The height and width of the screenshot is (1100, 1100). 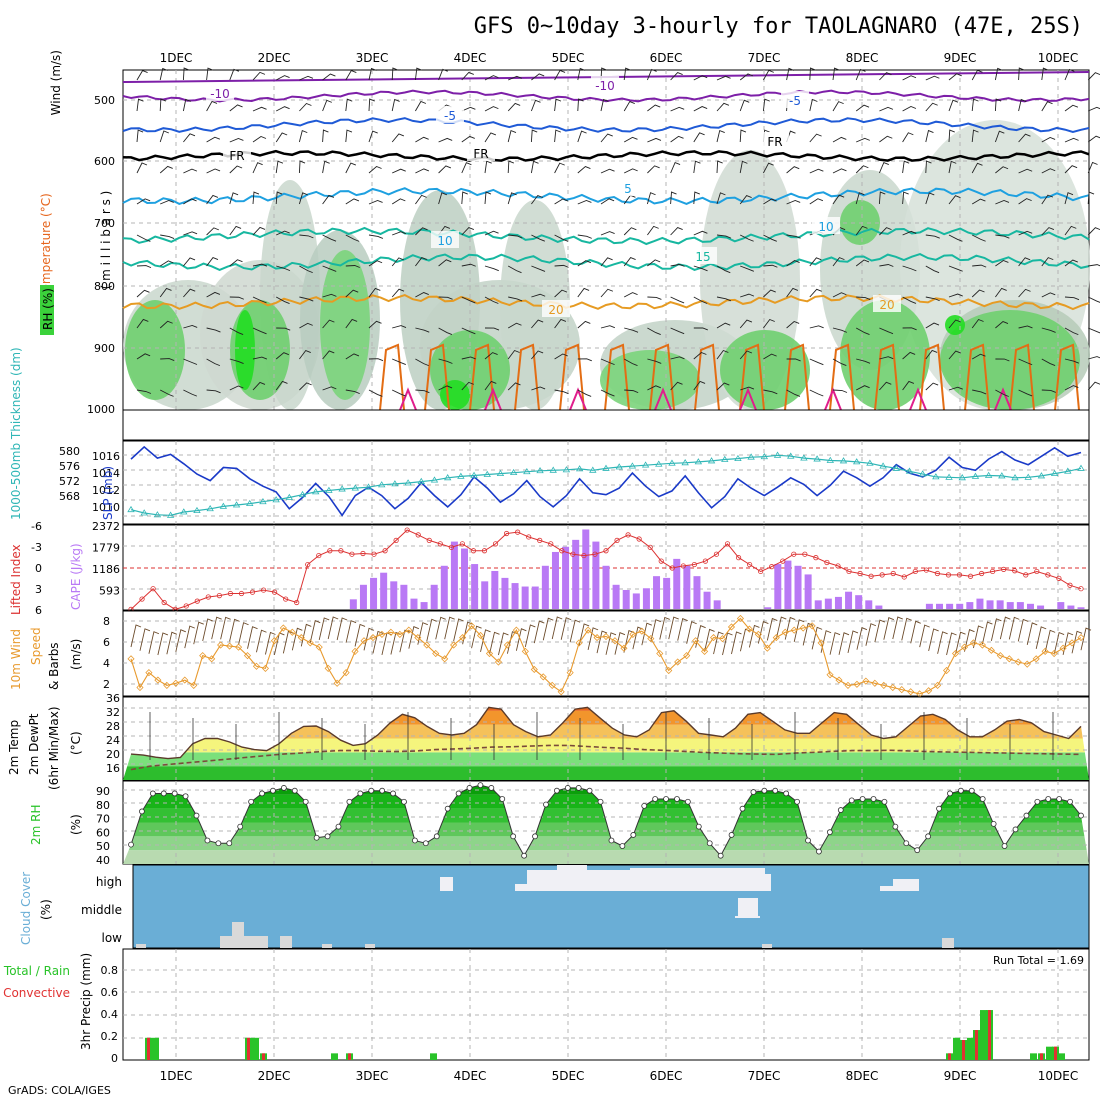 I want to click on contour-label-4: FR, so click(x=236, y=156).